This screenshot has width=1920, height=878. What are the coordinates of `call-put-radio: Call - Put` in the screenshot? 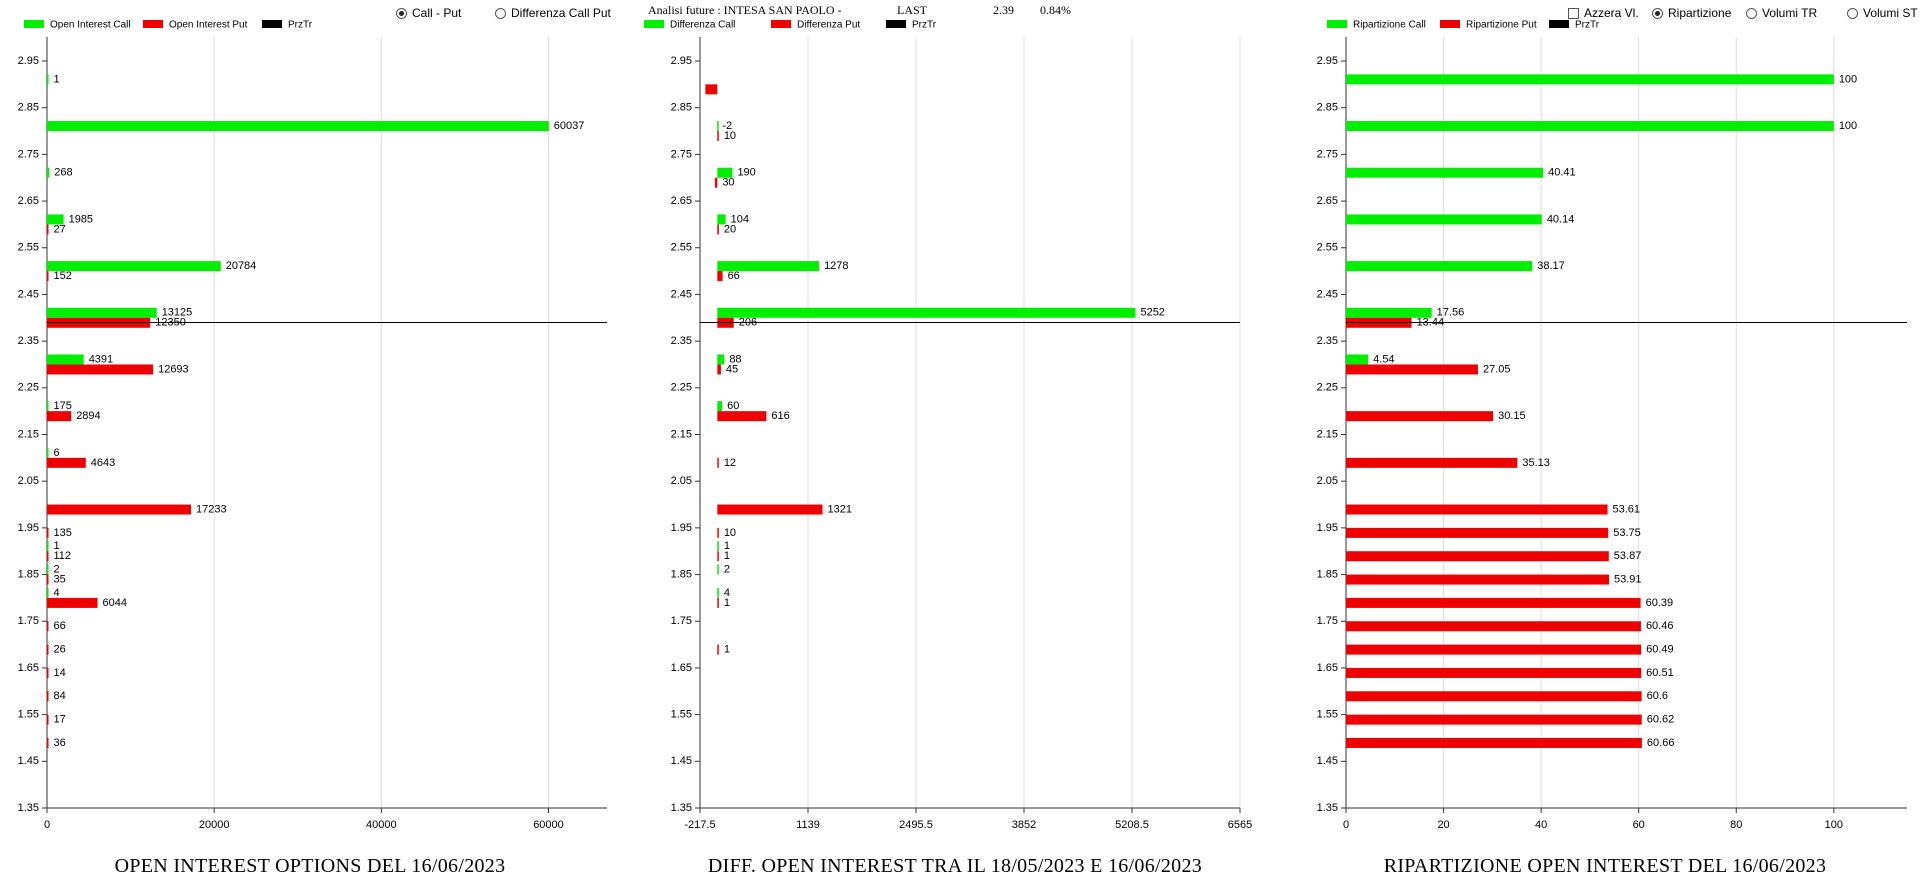 It's located at (428, 13).